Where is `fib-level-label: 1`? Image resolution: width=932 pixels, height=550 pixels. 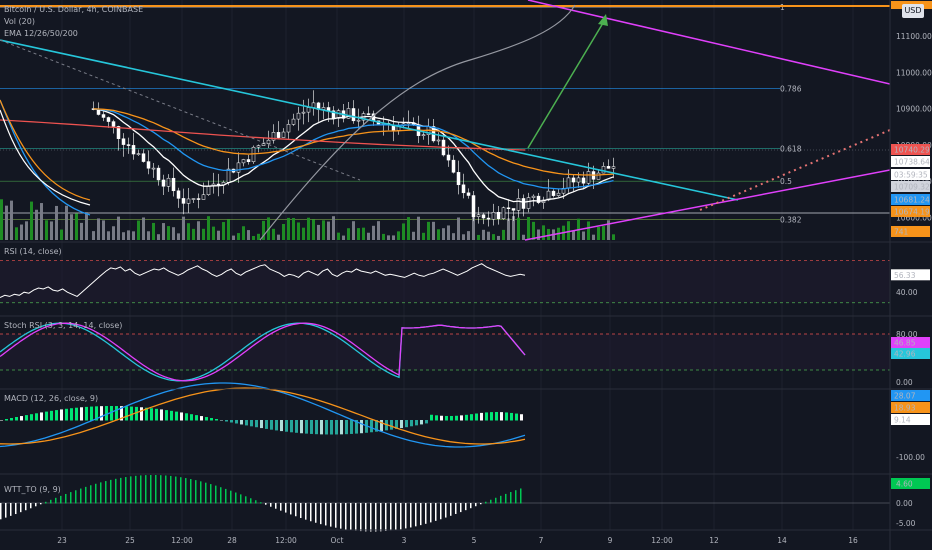 fib-level-label: 1 is located at coordinates (782, 7).